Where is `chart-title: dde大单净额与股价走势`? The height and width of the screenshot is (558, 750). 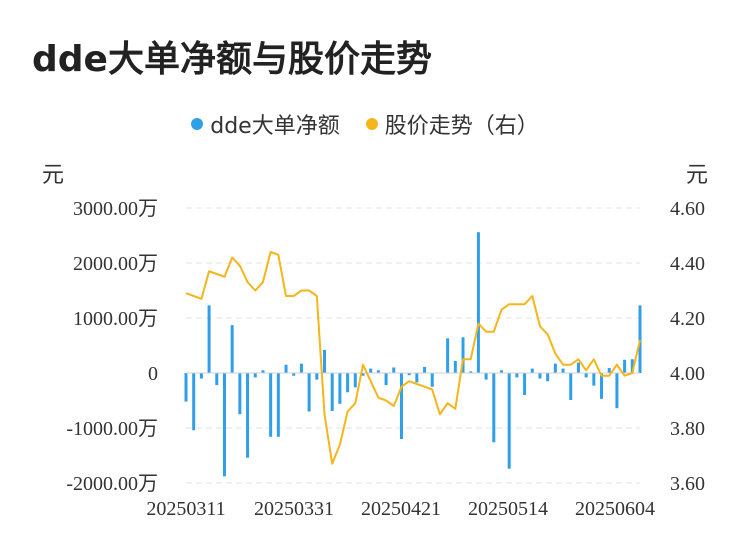 chart-title: dde大单净额与股价走势 is located at coordinates (232, 59).